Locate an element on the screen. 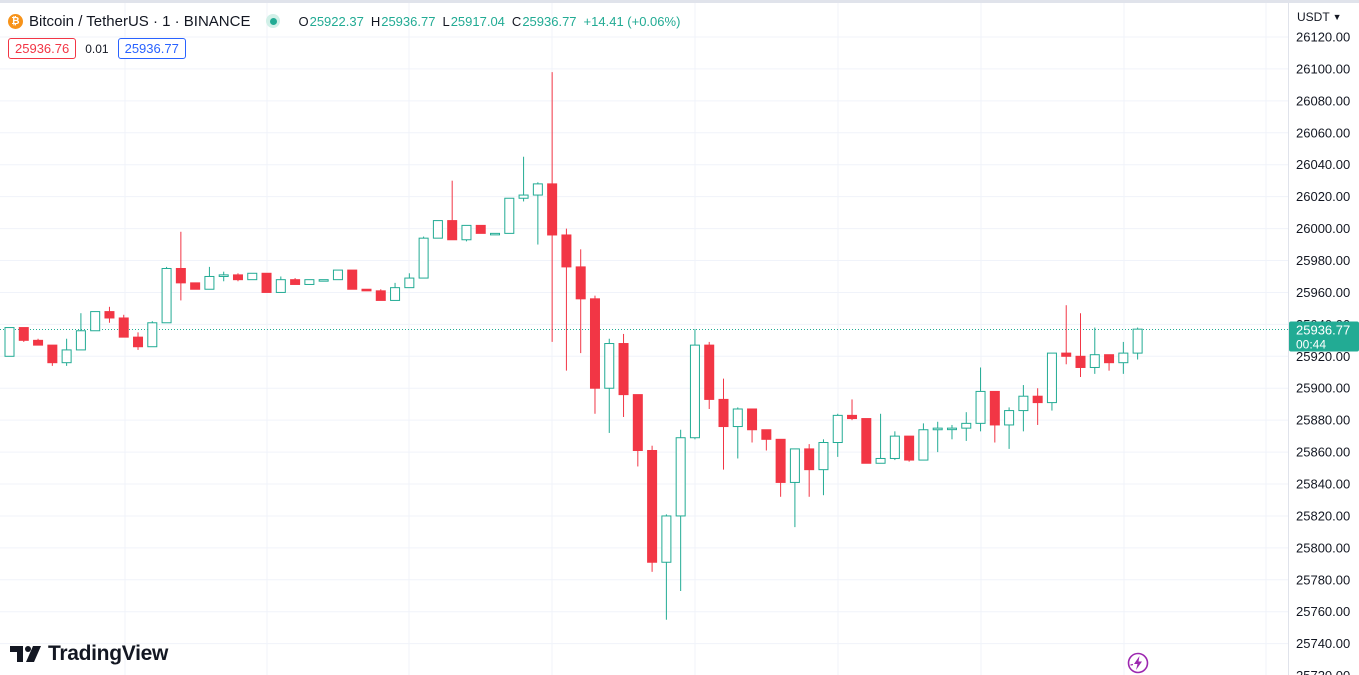  current-price-tag: 25936.77 00:44 is located at coordinates (1324, 336).